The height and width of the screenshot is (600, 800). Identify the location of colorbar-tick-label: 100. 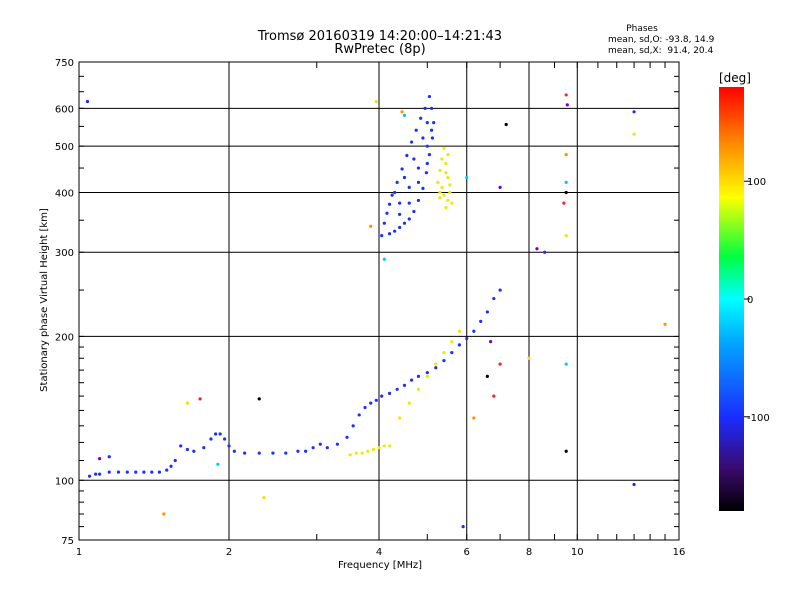
(756, 182).